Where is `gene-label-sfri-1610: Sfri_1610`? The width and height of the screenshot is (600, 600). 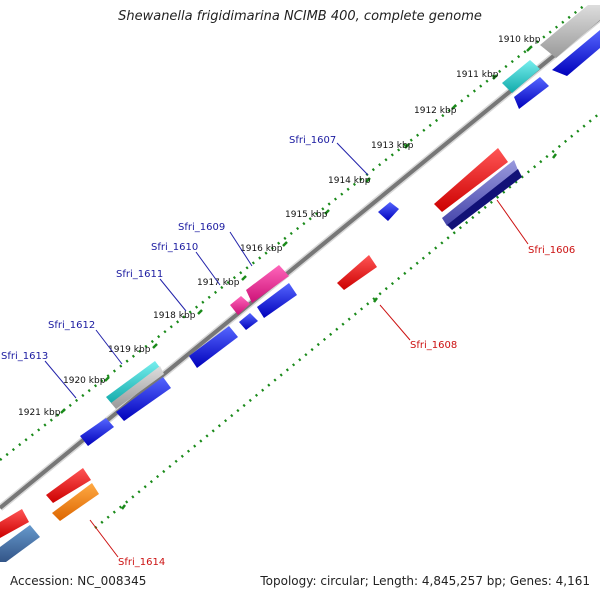 gene-label-sfri-1610: Sfri_1610 is located at coordinates (174, 247).